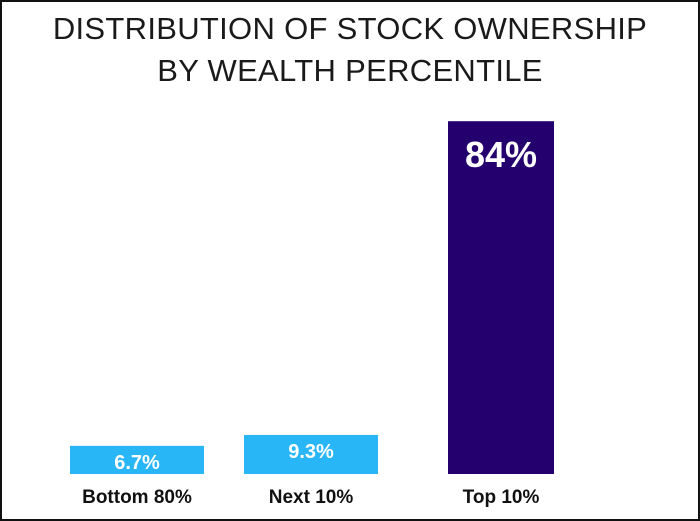  I want to click on chart-title-line-2: BY WEALTH PERCENTILE, so click(350, 70).